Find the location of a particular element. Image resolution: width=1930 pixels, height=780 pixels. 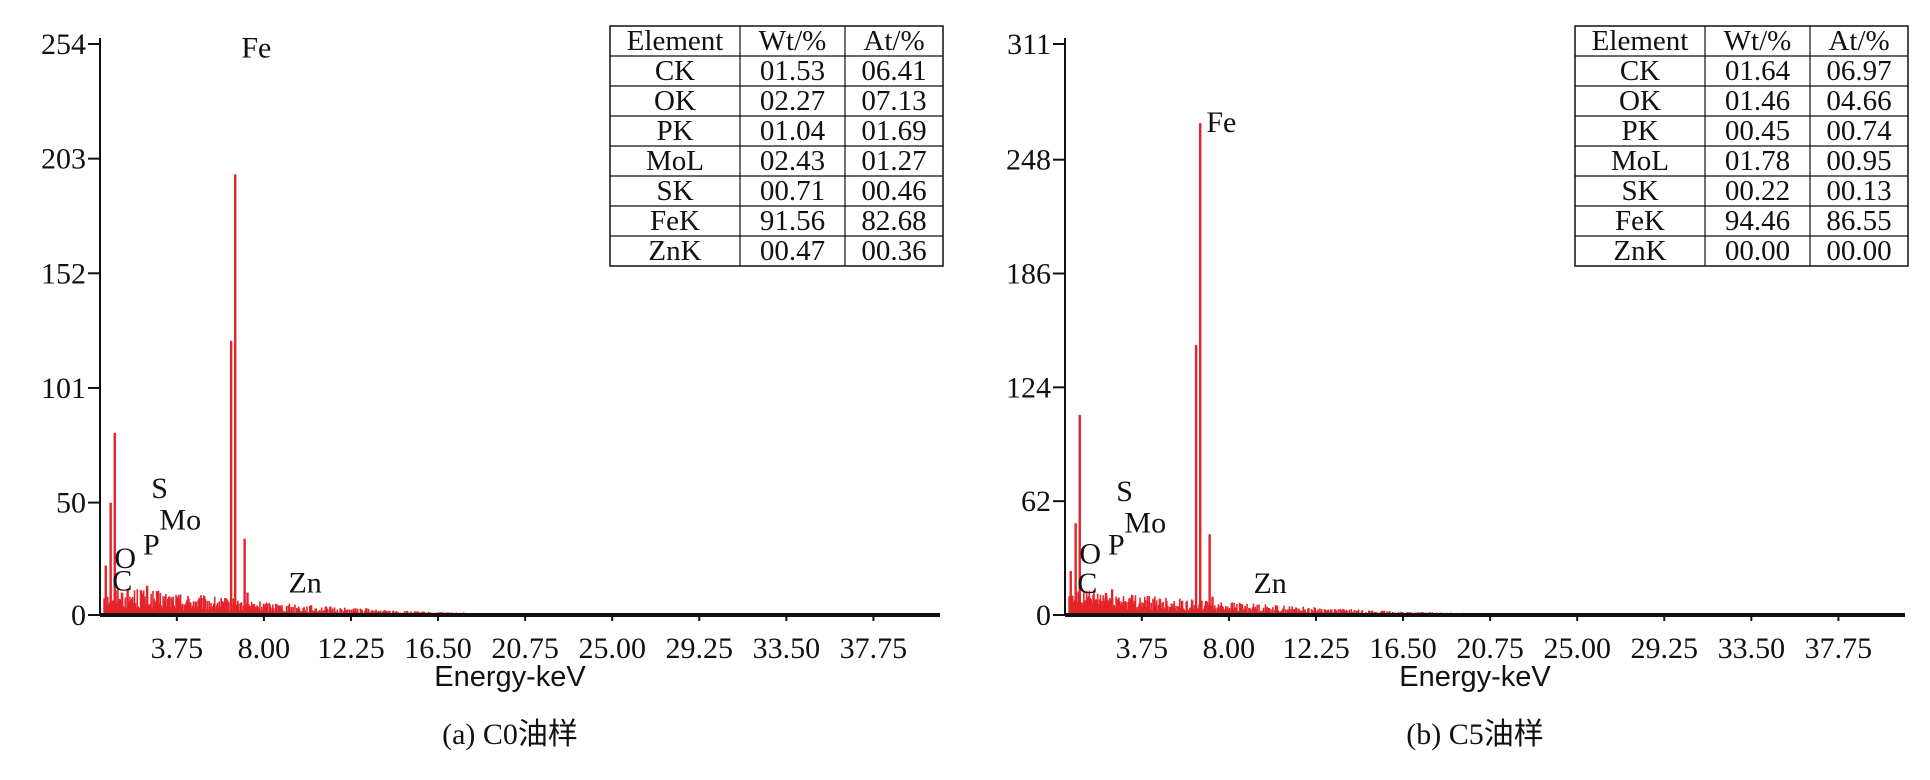

table-cell: 86.55 is located at coordinates (1858, 221).